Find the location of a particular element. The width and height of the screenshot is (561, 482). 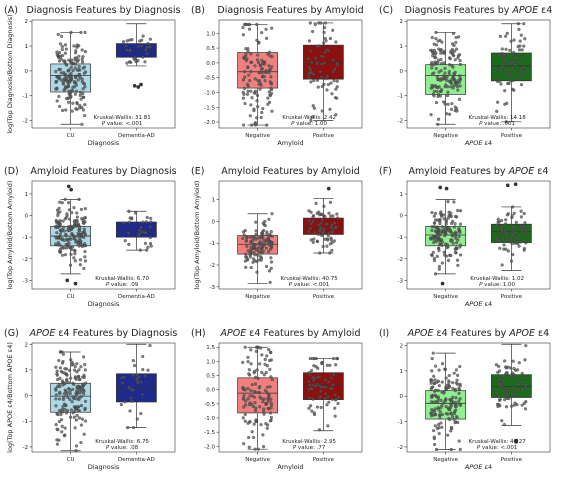

y-tick-label: 2 is located at coordinates (27, 345).